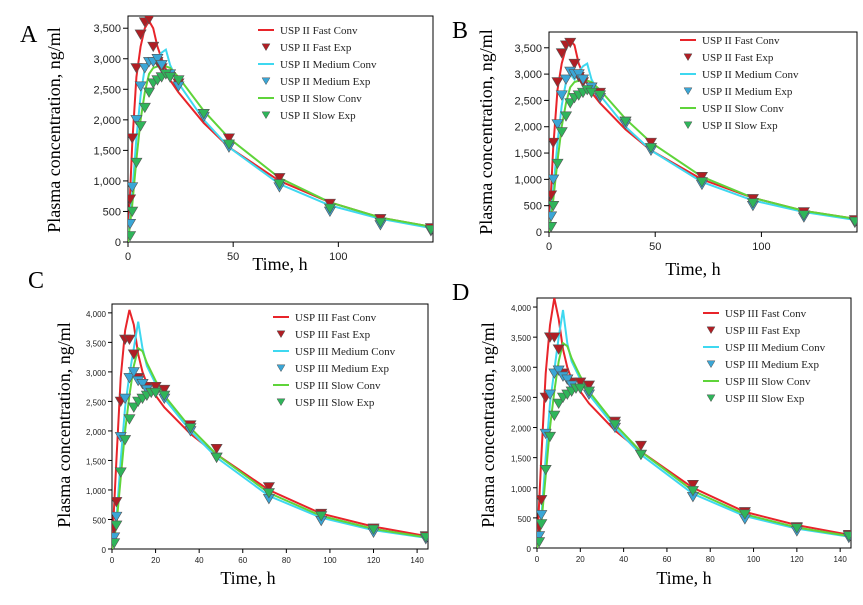  What do you see at coordinates (521, 459) in the screenshot?
I see `y-tick-label: 1,500` at bounding box center [521, 459].